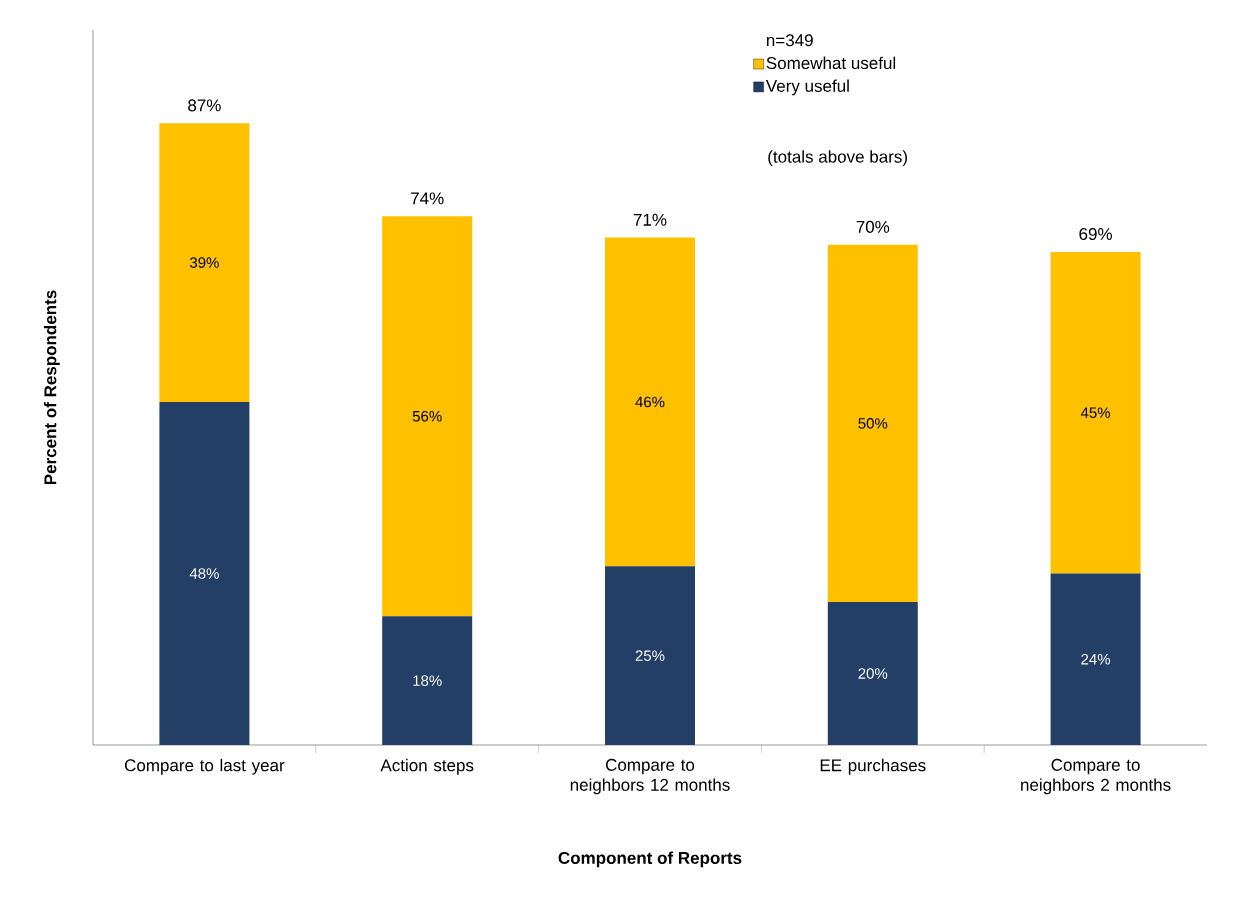  Describe the element at coordinates (807, 87) in the screenshot. I see `legend-label: Very useful` at that location.